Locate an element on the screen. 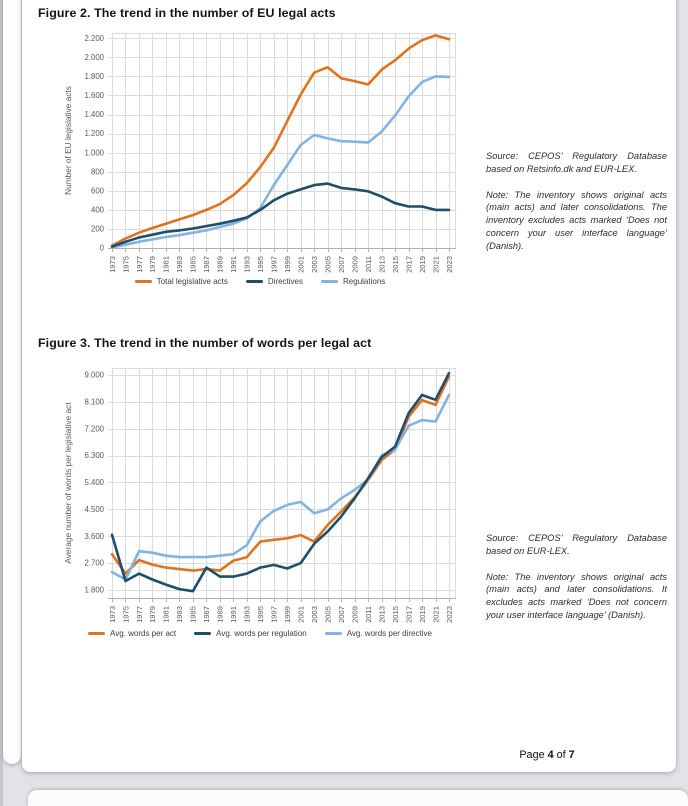 The width and height of the screenshot is (688, 806). avg-words-per-directive-legend-label: Avg. words per directive is located at coordinates (389, 633).